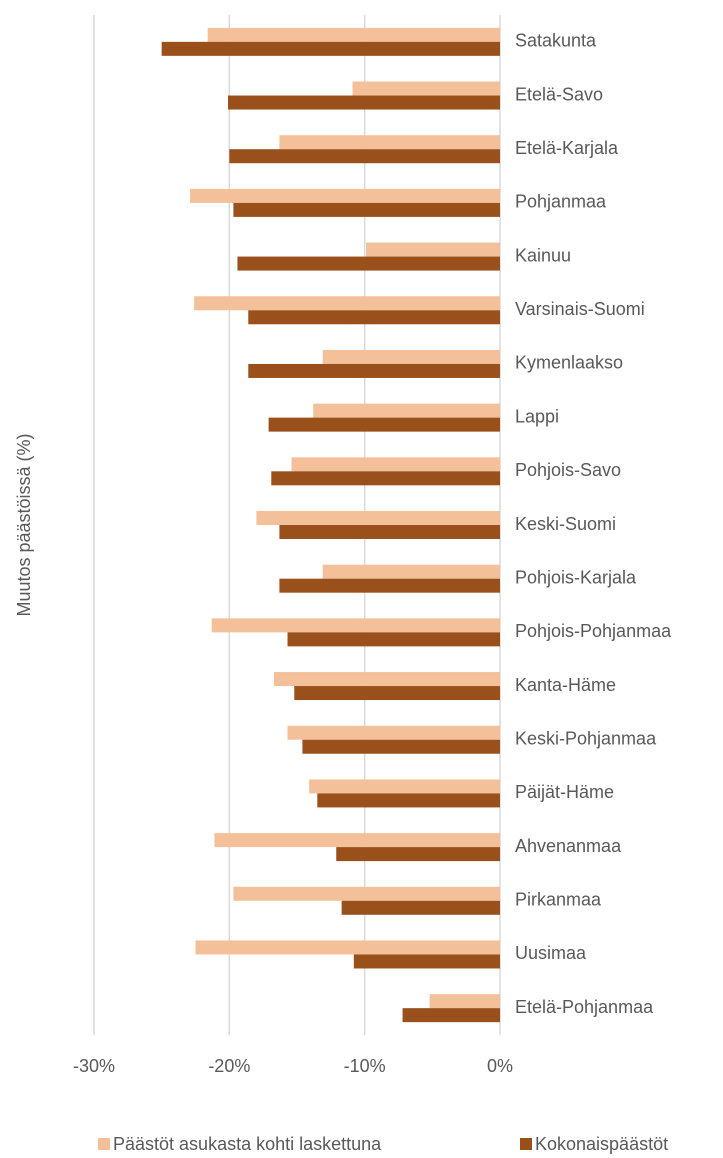 The width and height of the screenshot is (723, 1158). Describe the element at coordinates (365, 1066) in the screenshot. I see `x-tick-label: -10%` at that location.